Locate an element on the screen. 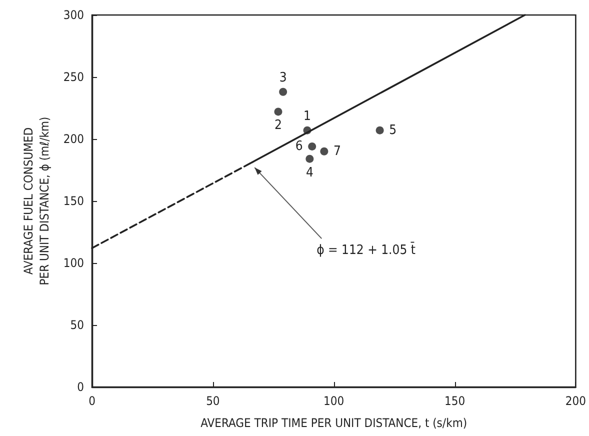 The image size is (589, 436). y-tick-label: 250 is located at coordinates (73, 77).